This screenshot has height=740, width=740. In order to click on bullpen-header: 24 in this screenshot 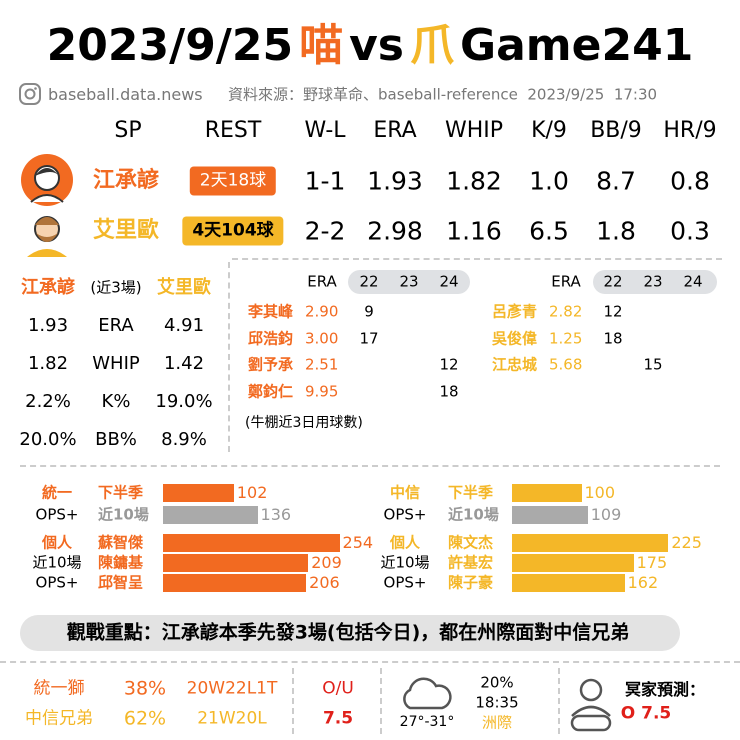, I will do `click(449, 281)`.